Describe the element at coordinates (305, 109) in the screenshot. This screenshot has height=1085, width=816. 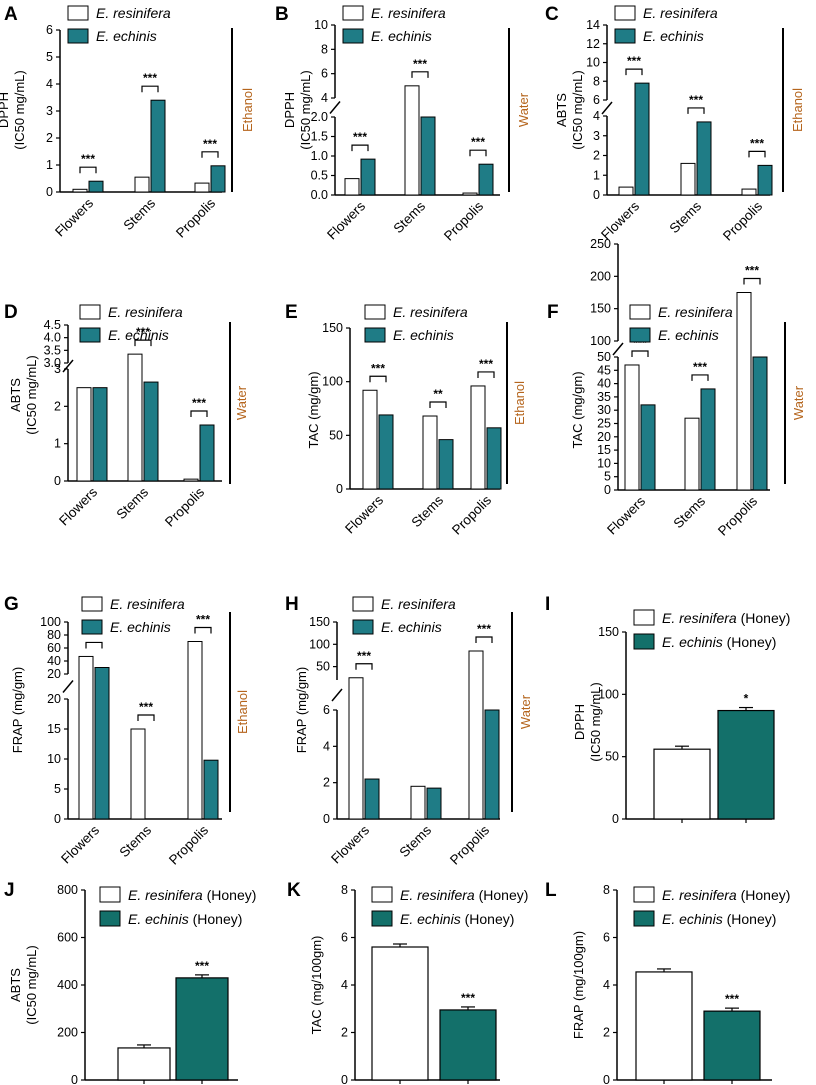
I see `y-axis-label-line: (IC50 mg/mL)` at that location.